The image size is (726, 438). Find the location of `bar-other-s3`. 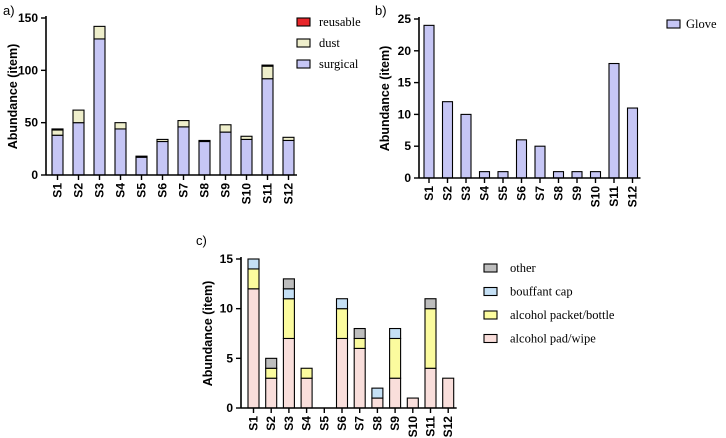

bar-other-s3 is located at coordinates (288, 284).